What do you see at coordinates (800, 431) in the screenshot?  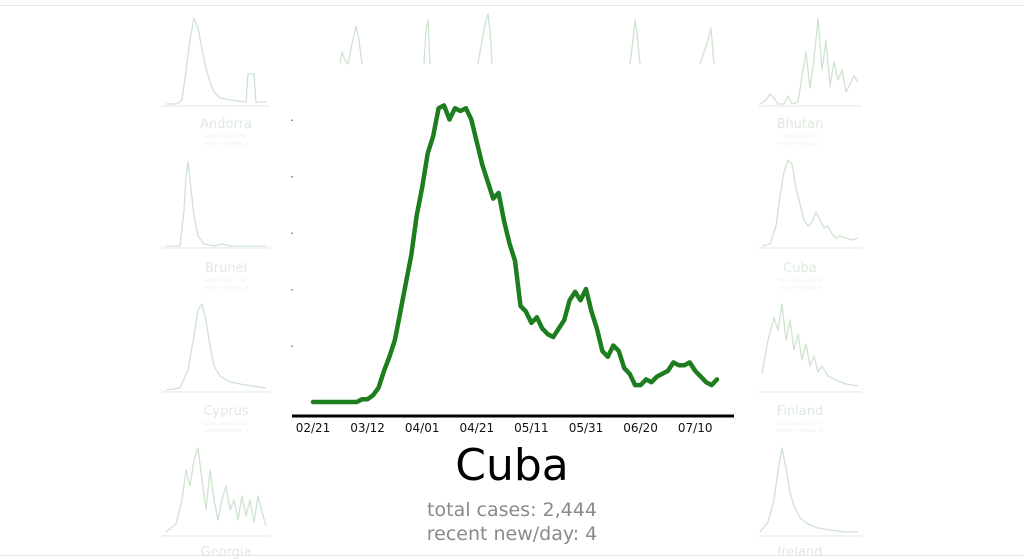 I see `bg-sub2-finland: recent new/day: 10` at bounding box center [800, 431].